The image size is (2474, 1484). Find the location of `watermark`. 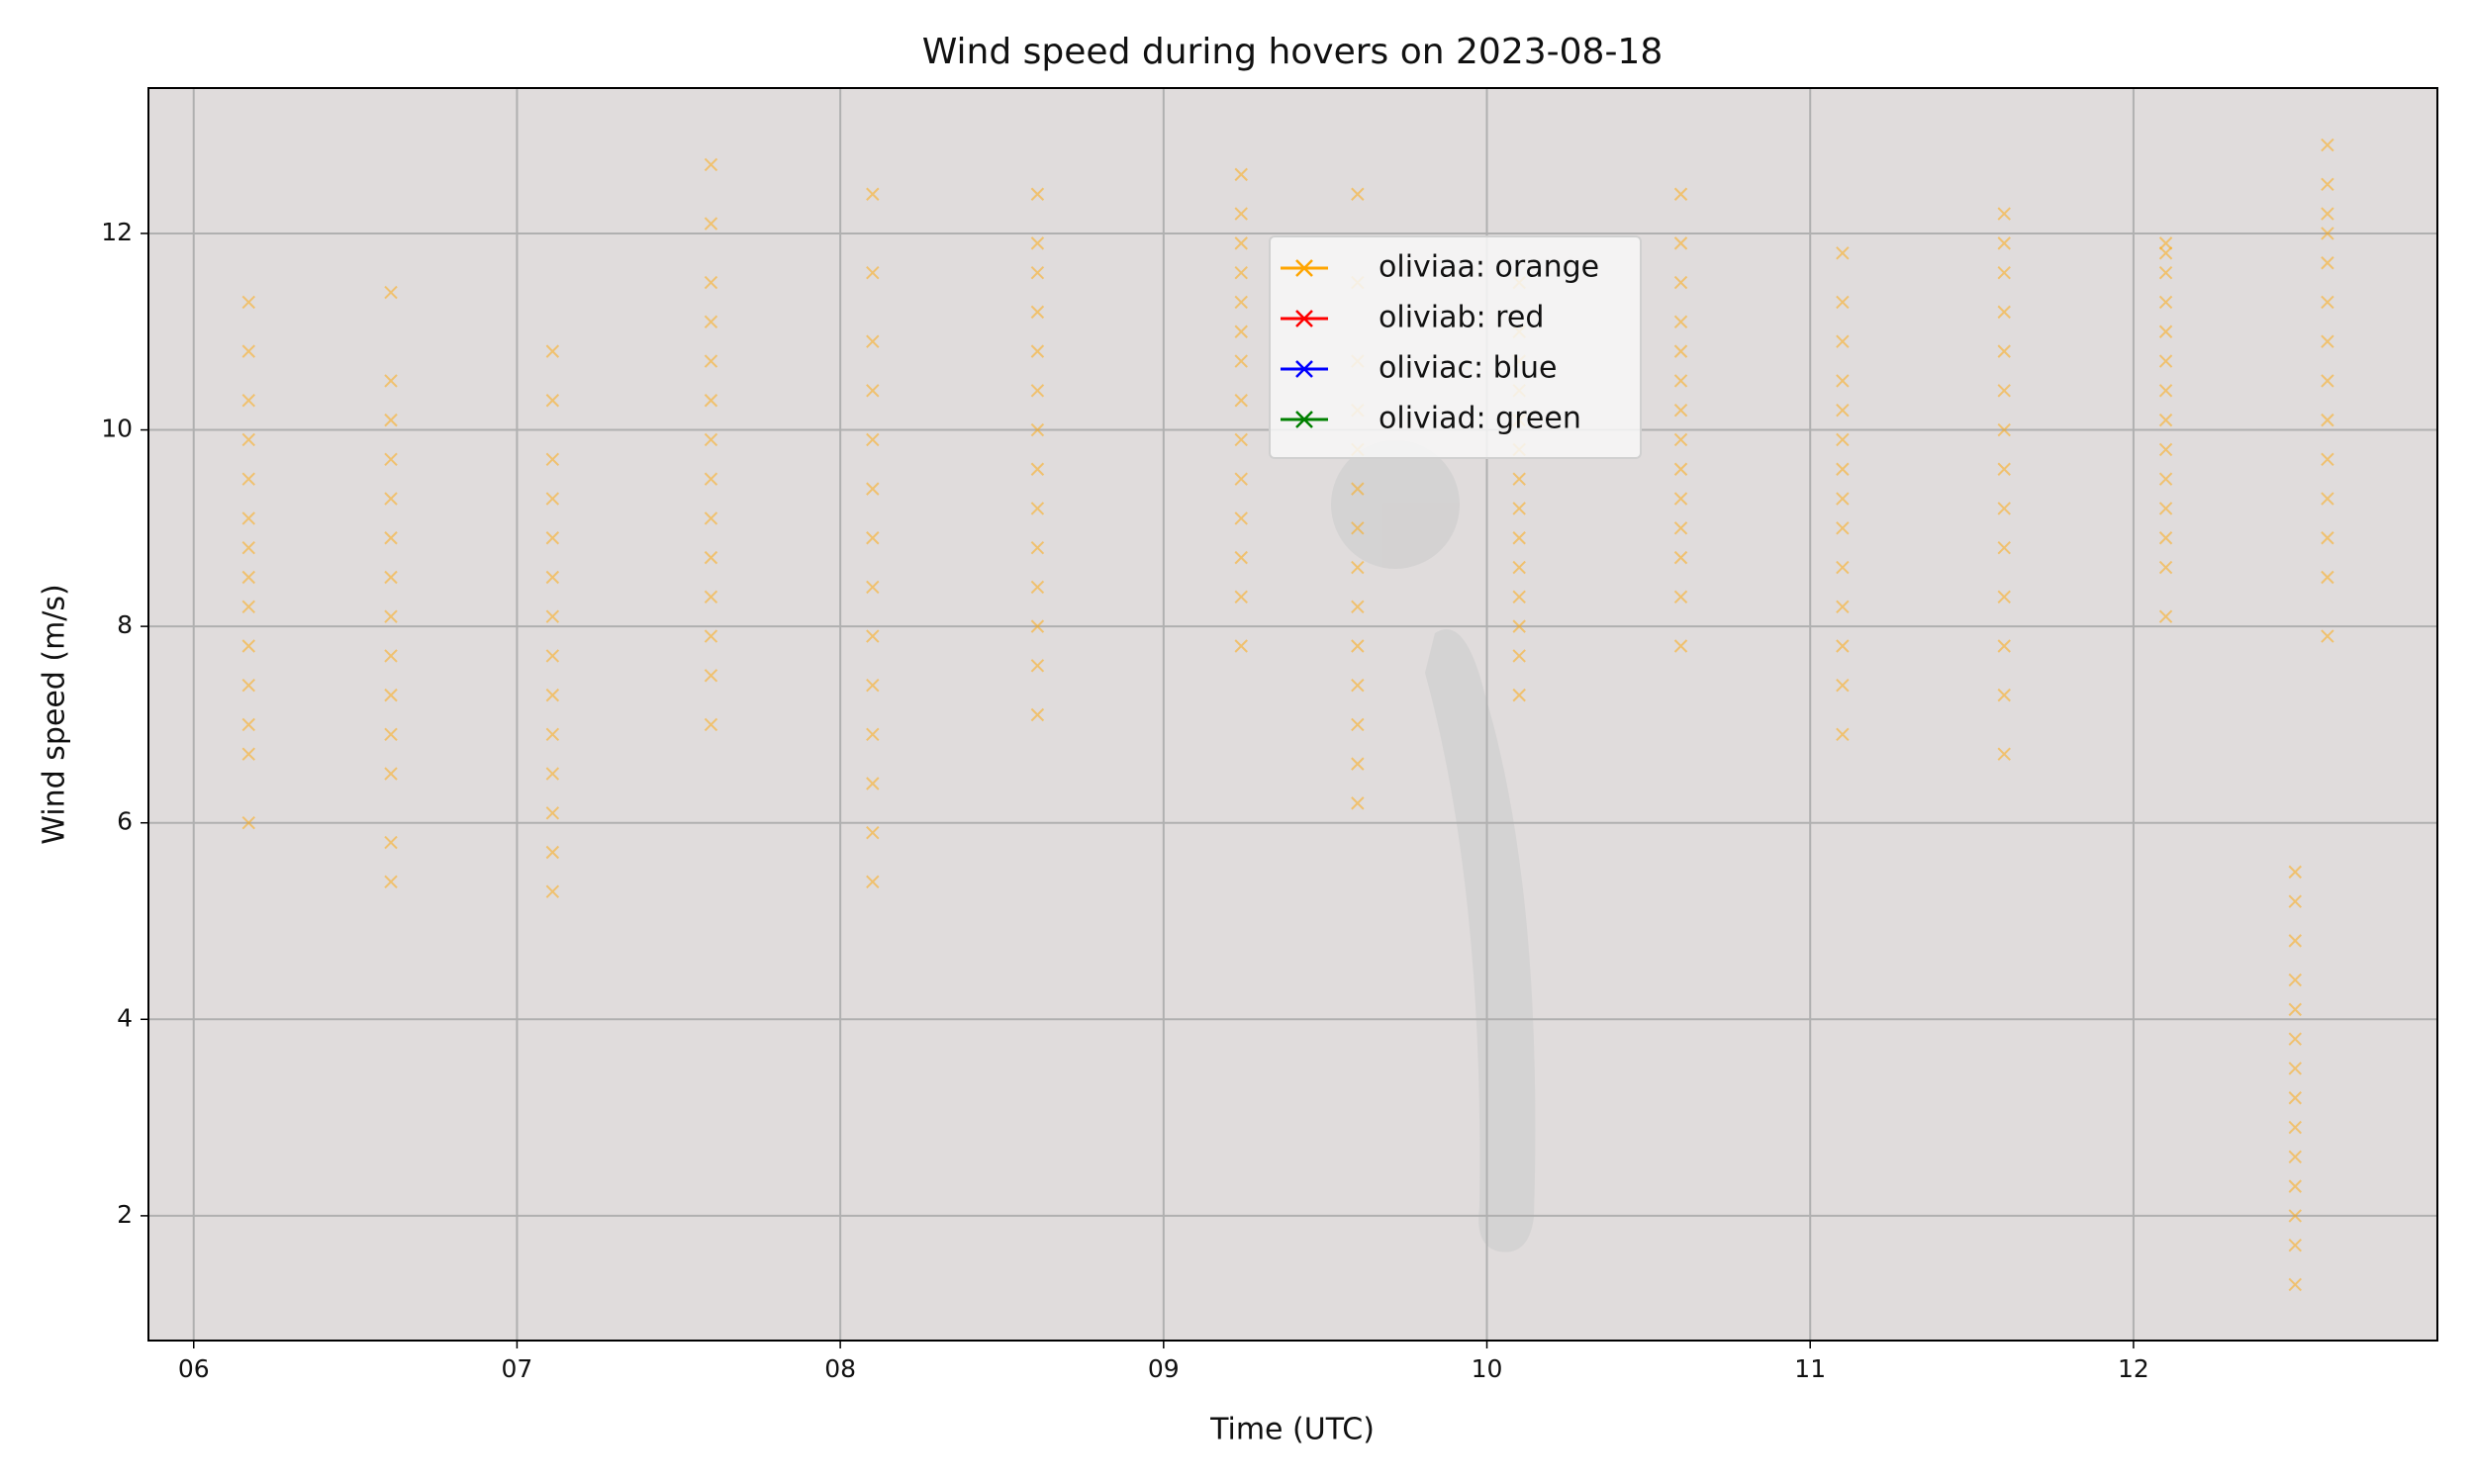

watermark is located at coordinates (1434, 846).